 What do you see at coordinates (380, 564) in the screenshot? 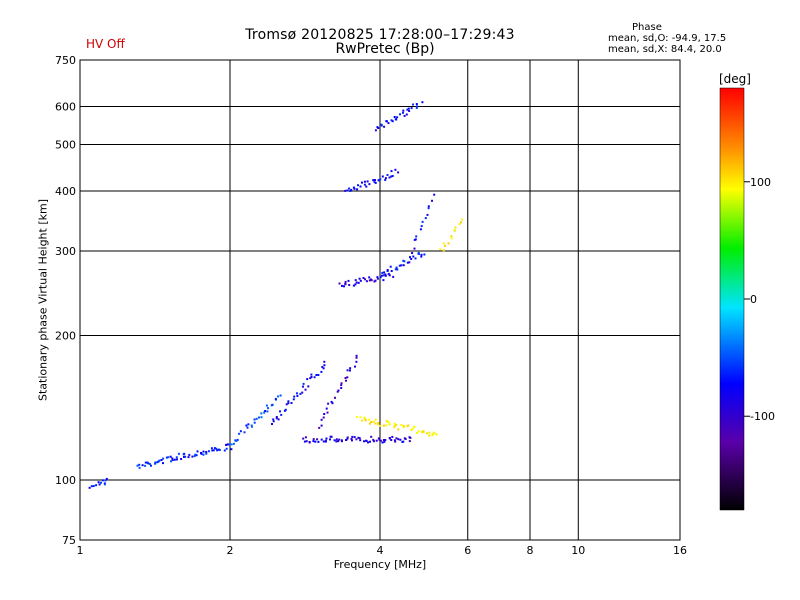
I see `x-axis-label: Frequency [MHz]` at bounding box center [380, 564].